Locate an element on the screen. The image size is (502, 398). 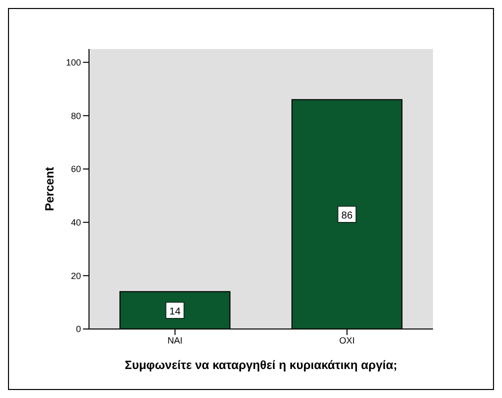
x-tick-label: ΟΧΙ is located at coordinates (347, 340).